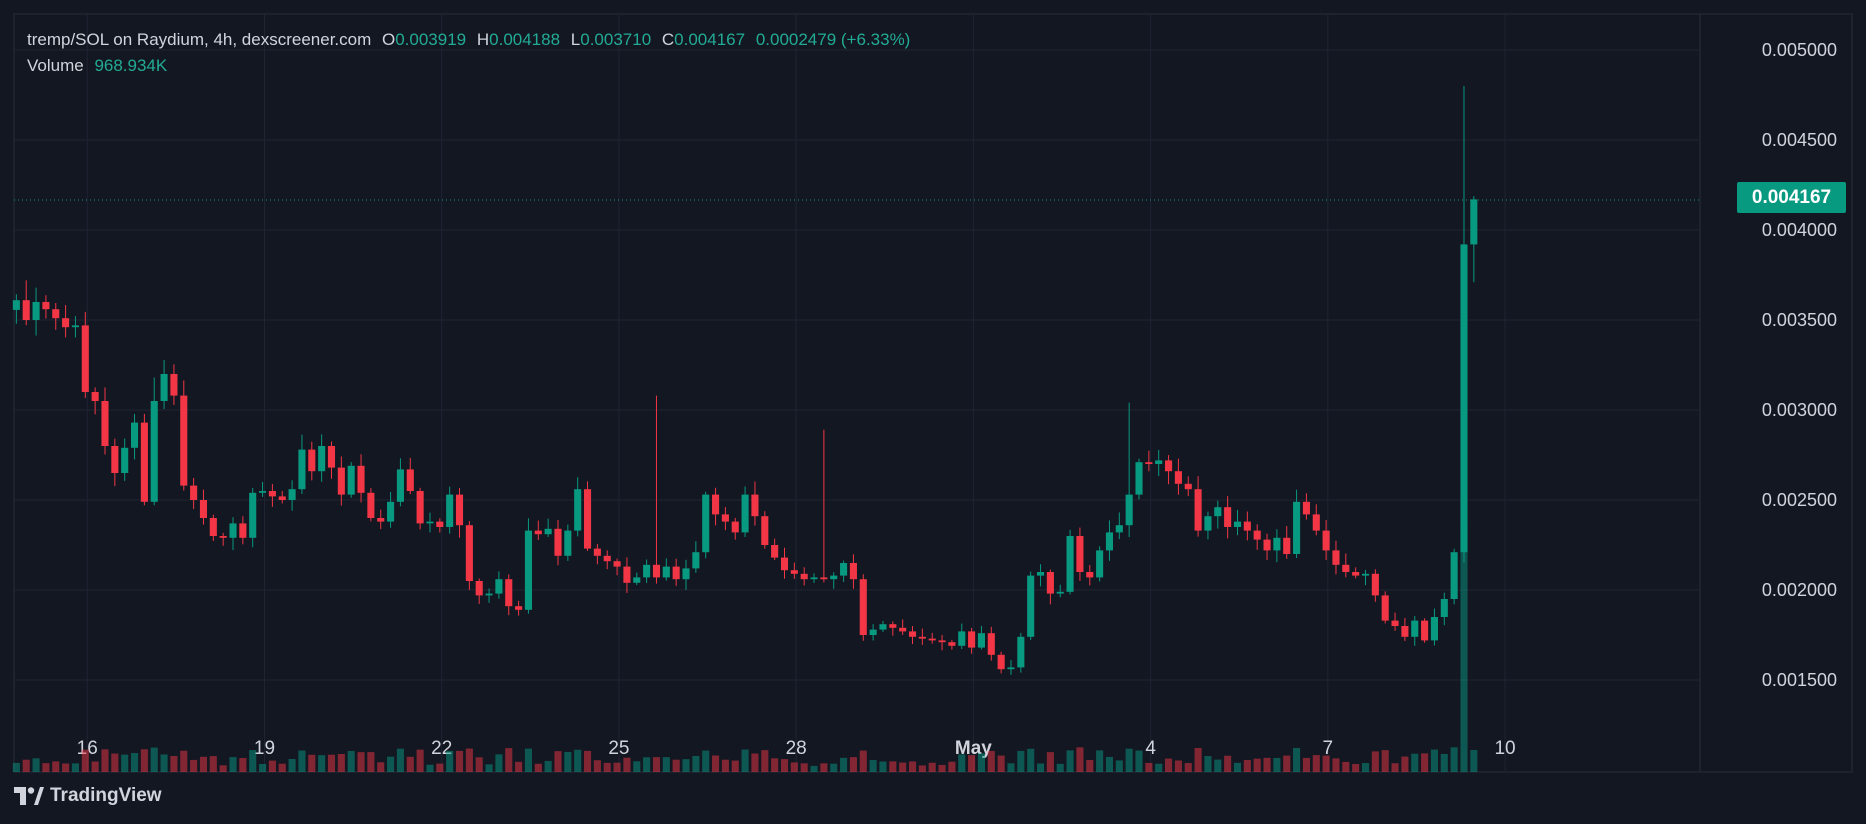 The image size is (1866, 824). I want to click on volume-label: Volume, so click(55, 65).